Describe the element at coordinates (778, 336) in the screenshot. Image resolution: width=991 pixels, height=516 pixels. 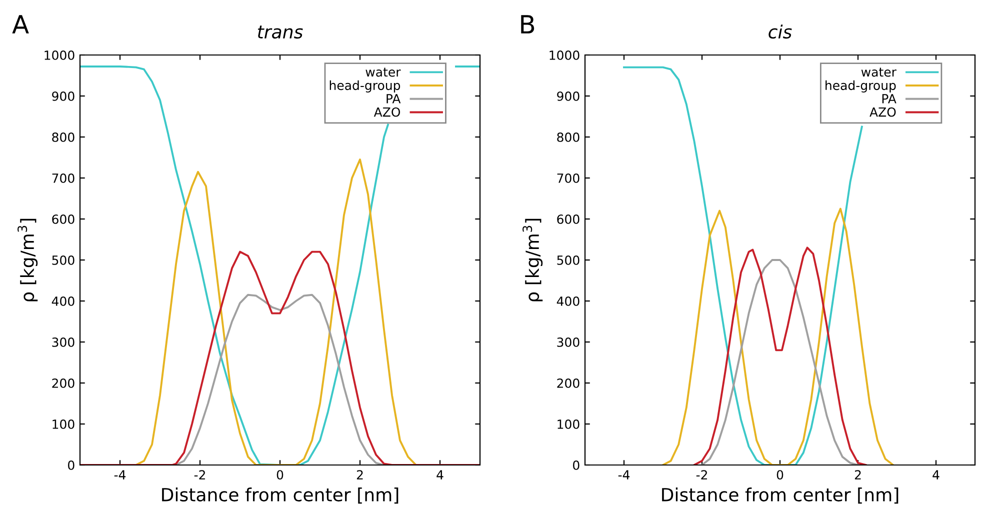
I see `line-series` at that location.